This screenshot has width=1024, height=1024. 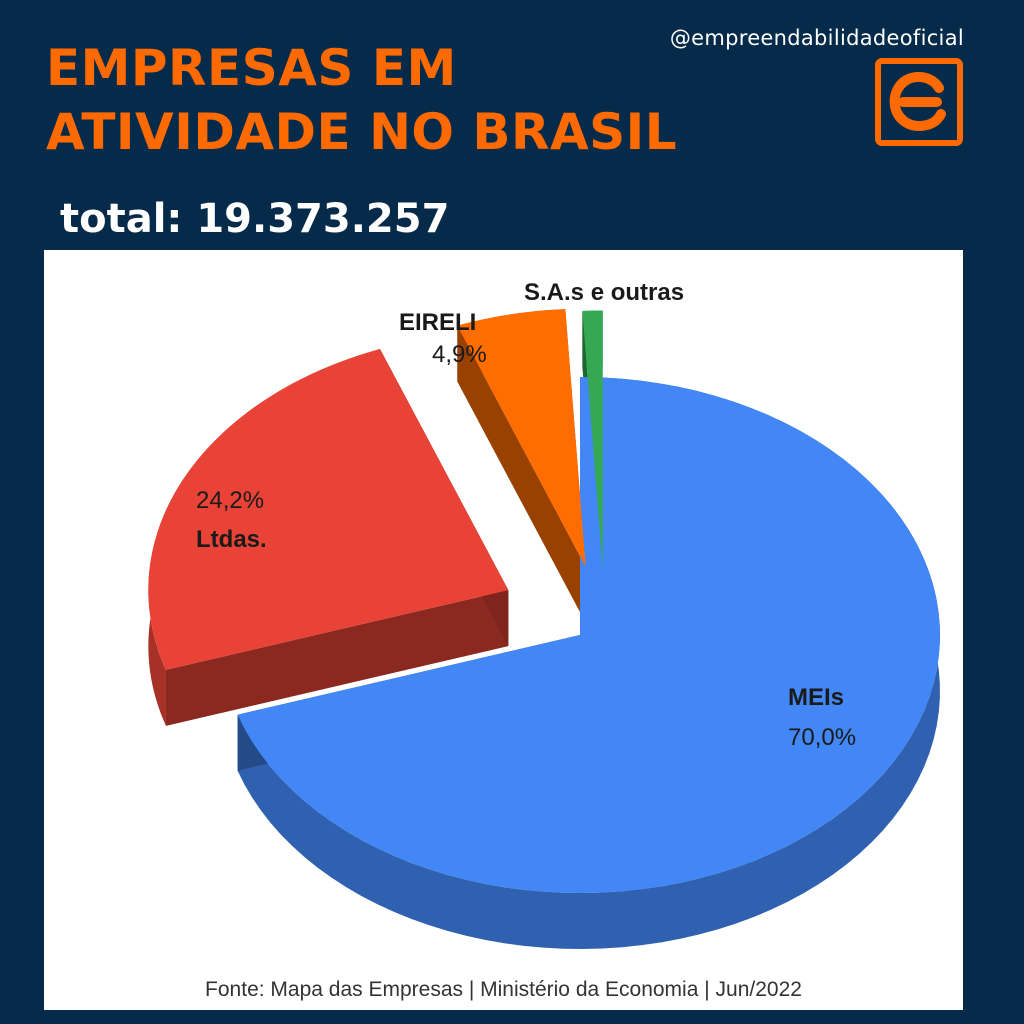 I want to click on slice-name-label-s-a-s-e-outras: S.A.s e outras, so click(x=604, y=292).